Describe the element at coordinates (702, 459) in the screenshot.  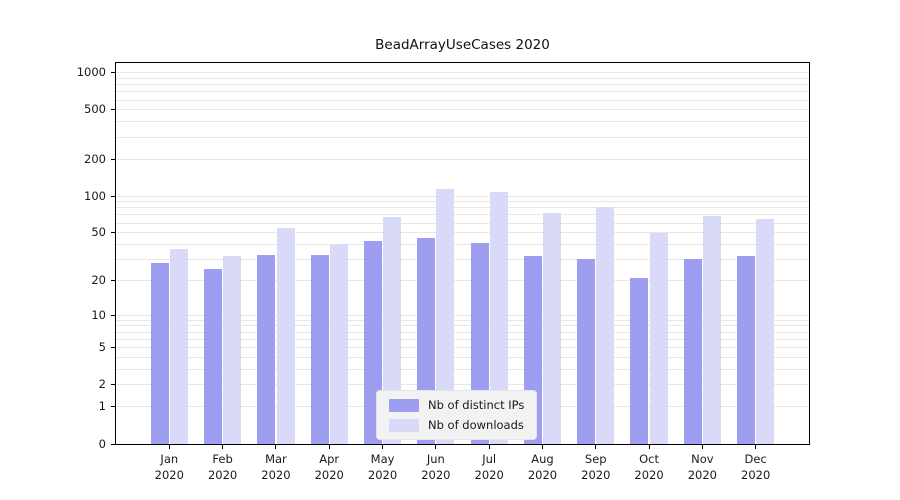
I see `x-label-month: Nov` at that location.